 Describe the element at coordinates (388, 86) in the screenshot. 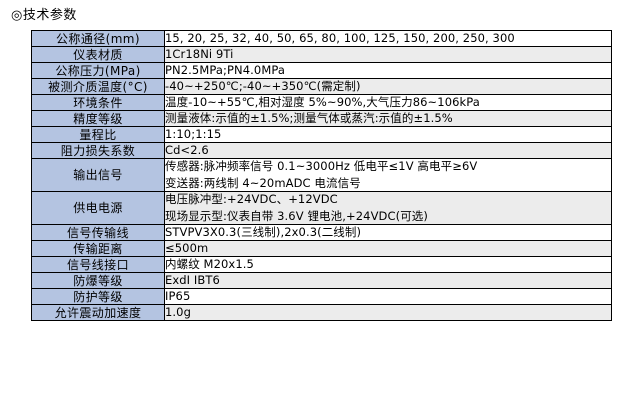

I see `parameter-value-cell: -40~+250℃;-40~+350℃(需定制)` at that location.